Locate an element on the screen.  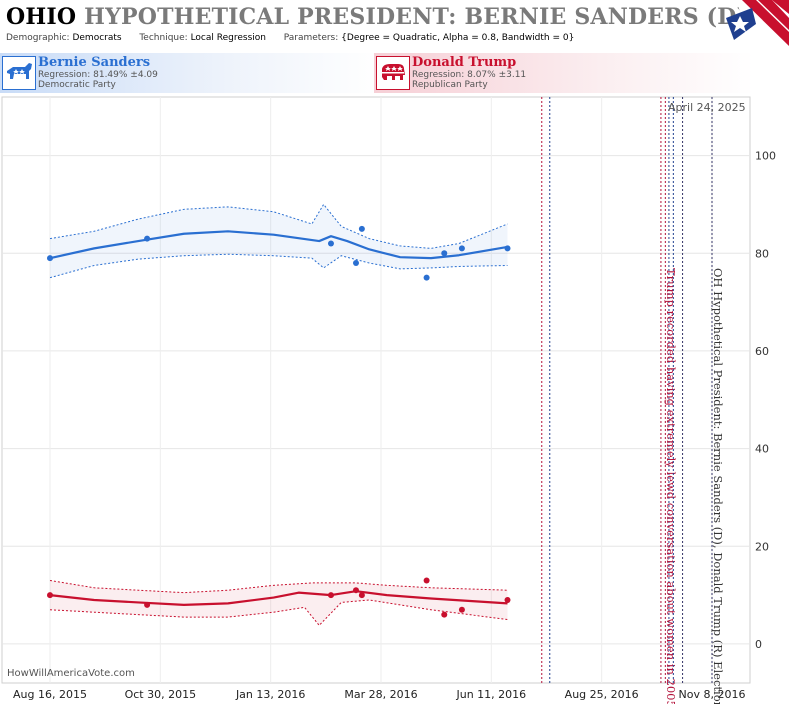
candidate-party-rep: Republican Party is located at coordinates (450, 85).